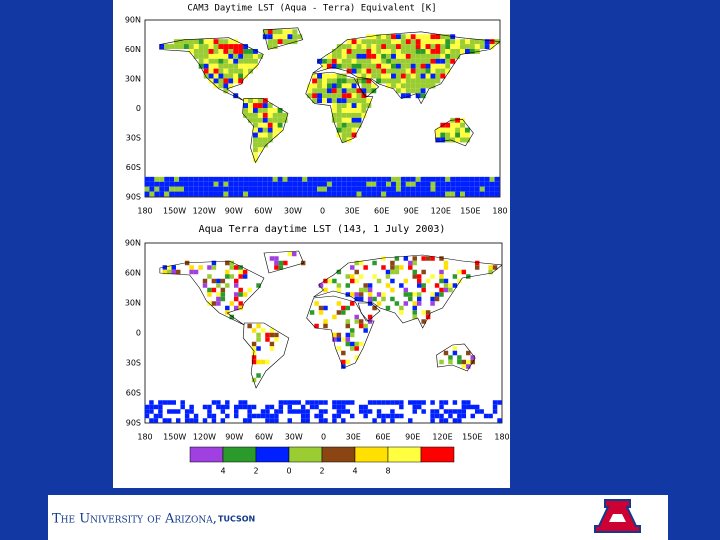 This screenshot has width=720, height=540. I want to click on footer-city: Tucson, so click(236, 519).